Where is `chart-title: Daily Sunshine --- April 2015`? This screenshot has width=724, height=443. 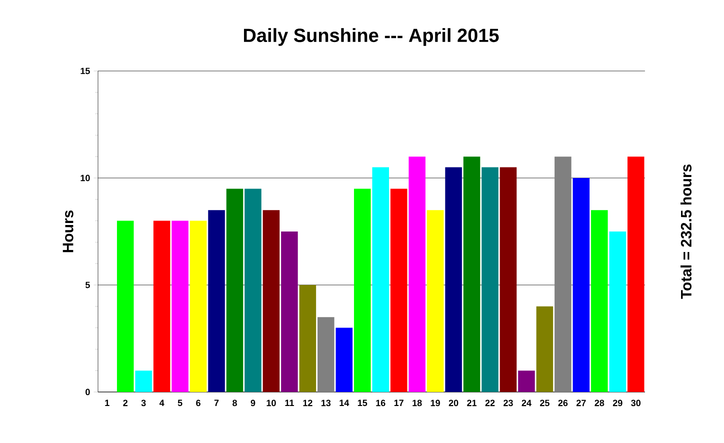 chart-title: Daily Sunshine --- April 2015 is located at coordinates (371, 37).